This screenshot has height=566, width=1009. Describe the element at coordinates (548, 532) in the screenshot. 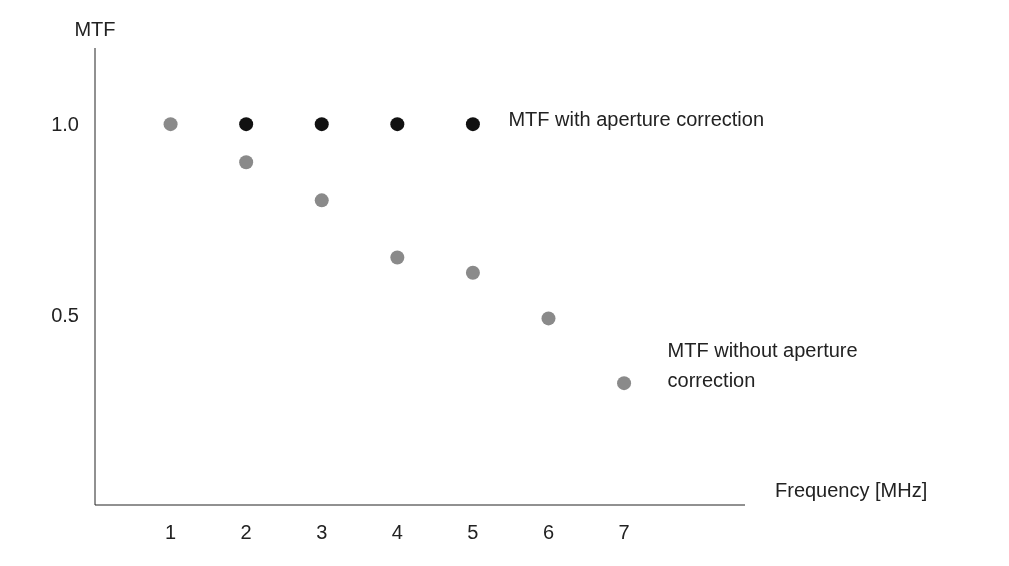

I see `x-tick-label: 6` at that location.